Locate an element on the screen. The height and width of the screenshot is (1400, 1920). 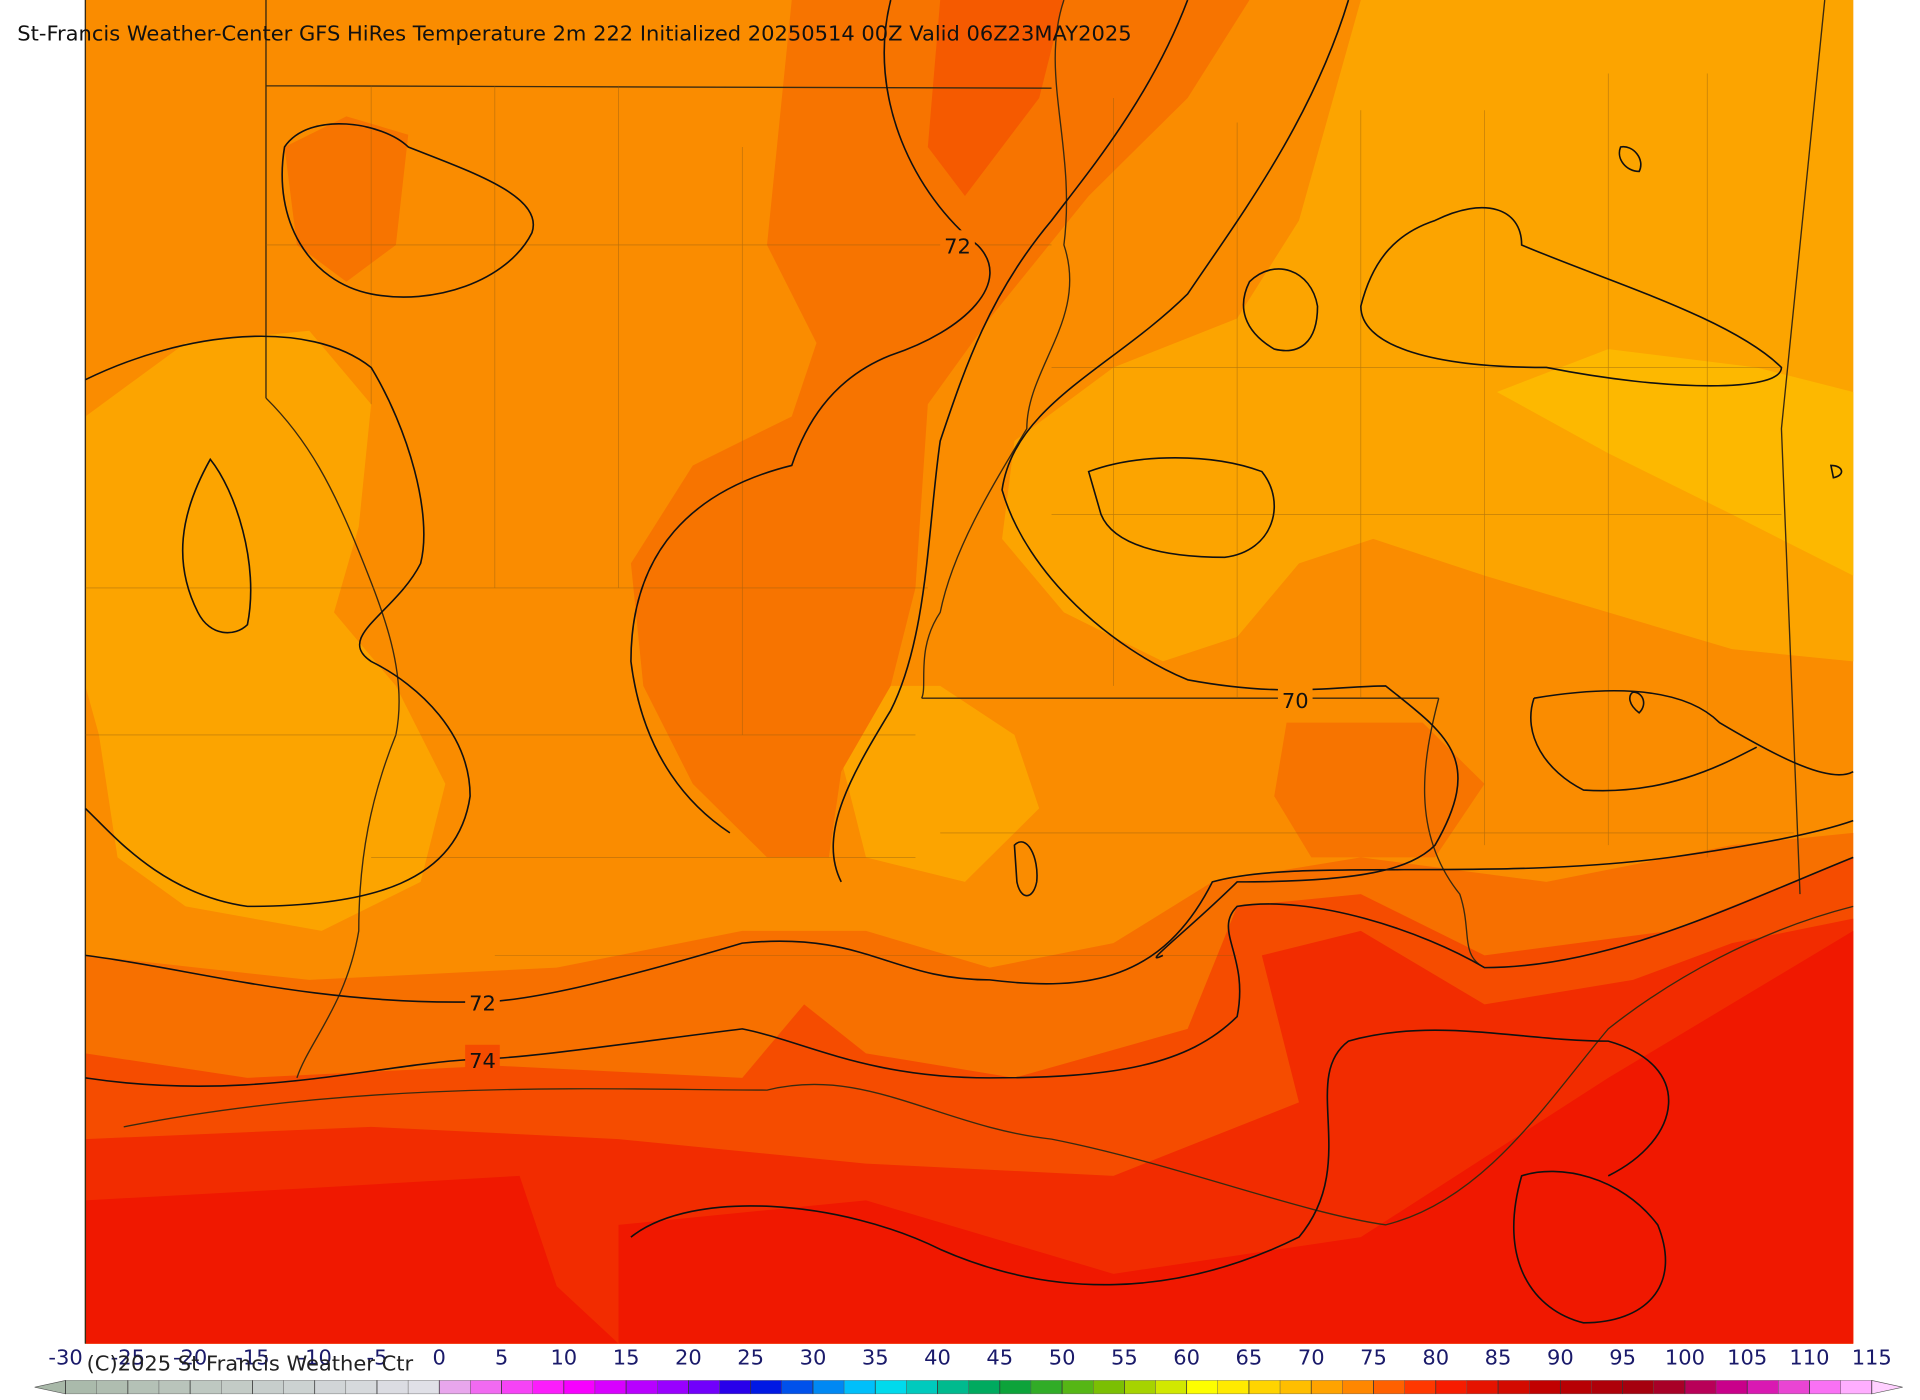
label-bg is located at coordinates (957, 245).